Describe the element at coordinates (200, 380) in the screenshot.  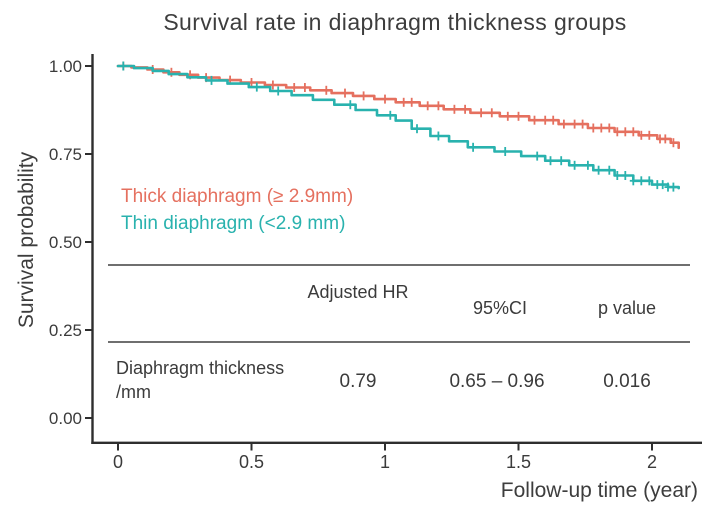
I see `table-row-label: Diaphragm thickness /mm` at that location.